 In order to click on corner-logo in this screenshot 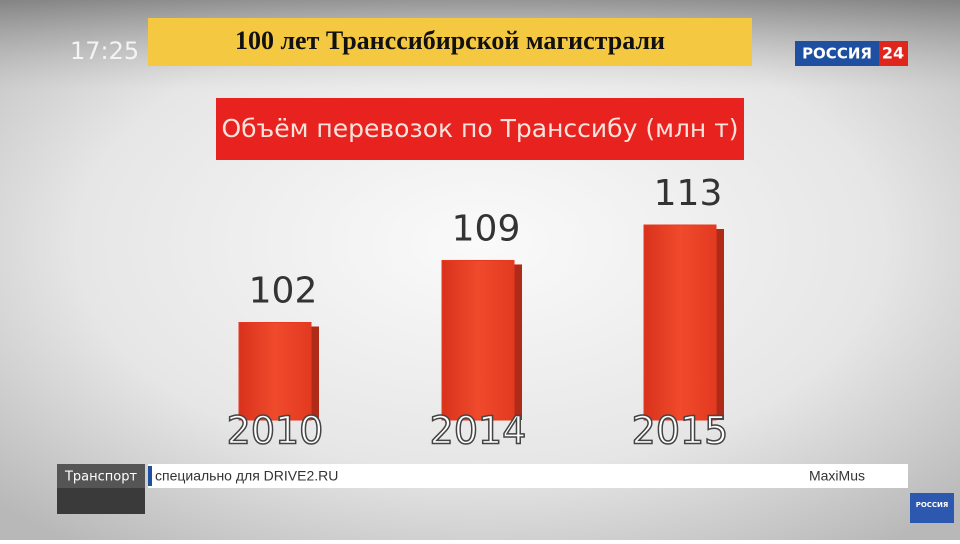, I will do `click(932, 508)`.